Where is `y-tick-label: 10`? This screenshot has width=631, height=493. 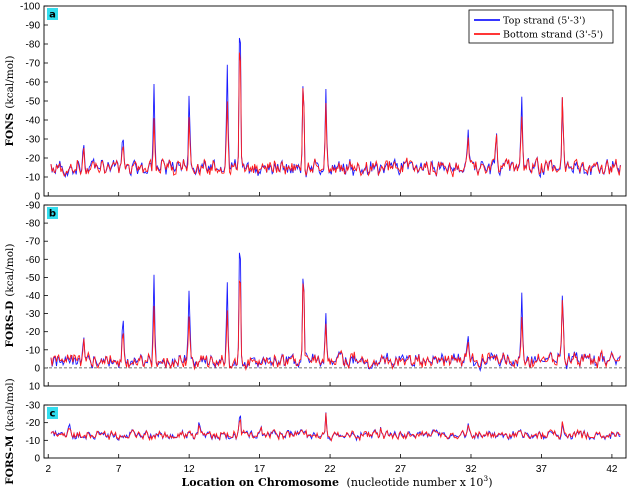
y-tick-label: 10 is located at coordinates (35, 387).